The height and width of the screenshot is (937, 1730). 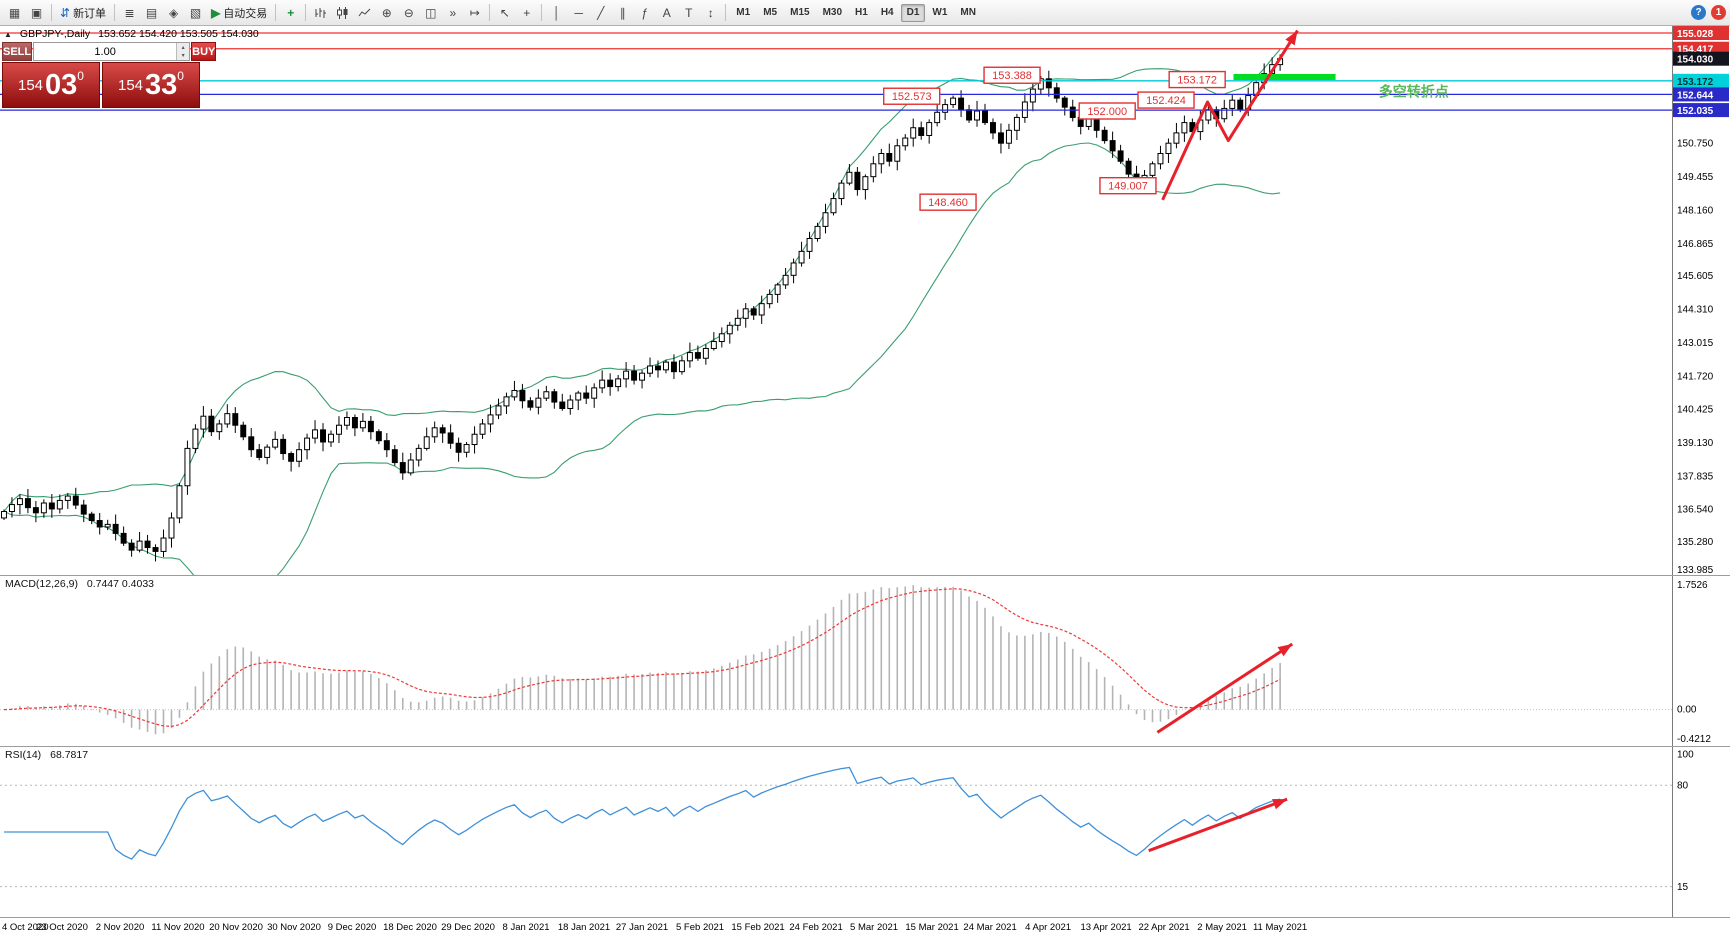 I want to click on market-watch-button: ≣, so click(x=129, y=13).